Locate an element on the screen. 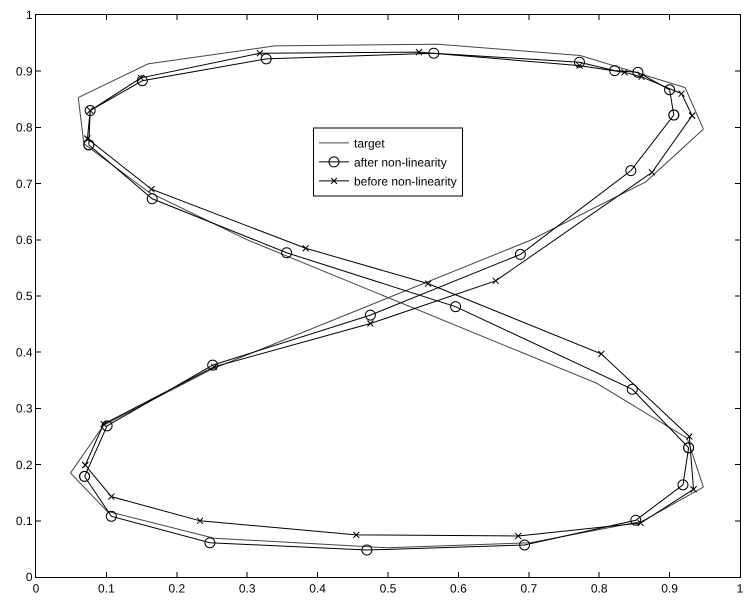 The width and height of the screenshot is (750, 602). y-tick-label: 0.5 is located at coordinates (24, 296).